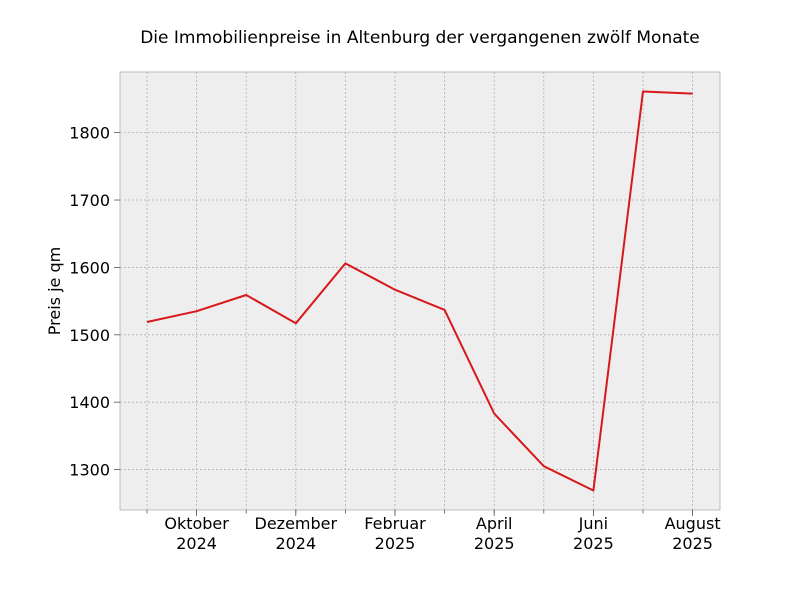 This screenshot has height=600, width=800. I want to click on x-tick-label-month: Februar, so click(395, 523).